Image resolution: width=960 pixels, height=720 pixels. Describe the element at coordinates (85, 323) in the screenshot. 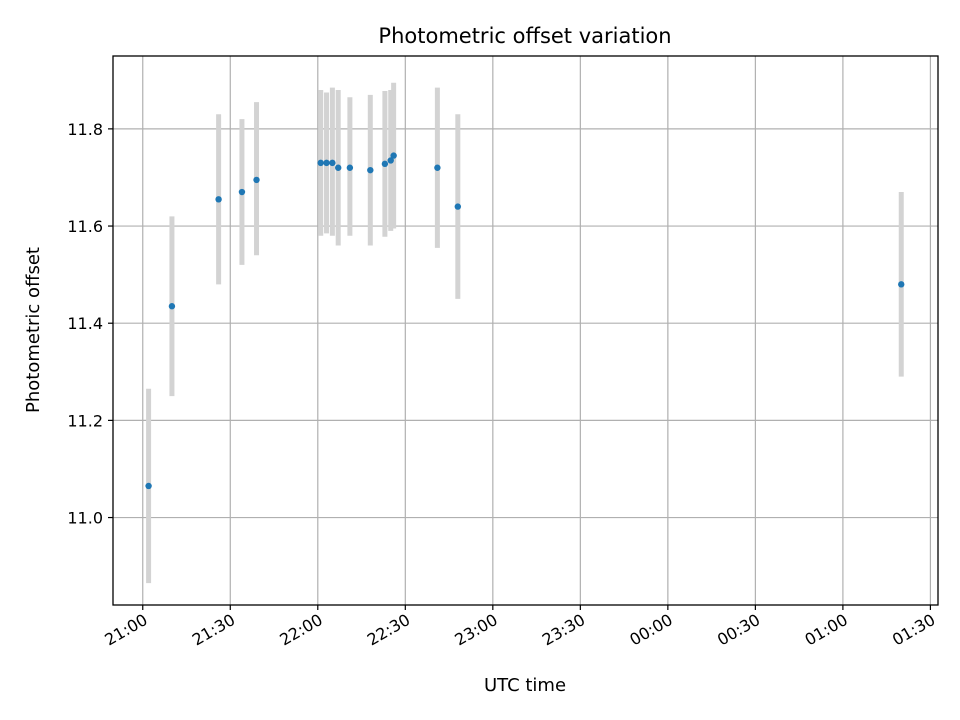

I see `y-tick-label: 11.4` at that location.